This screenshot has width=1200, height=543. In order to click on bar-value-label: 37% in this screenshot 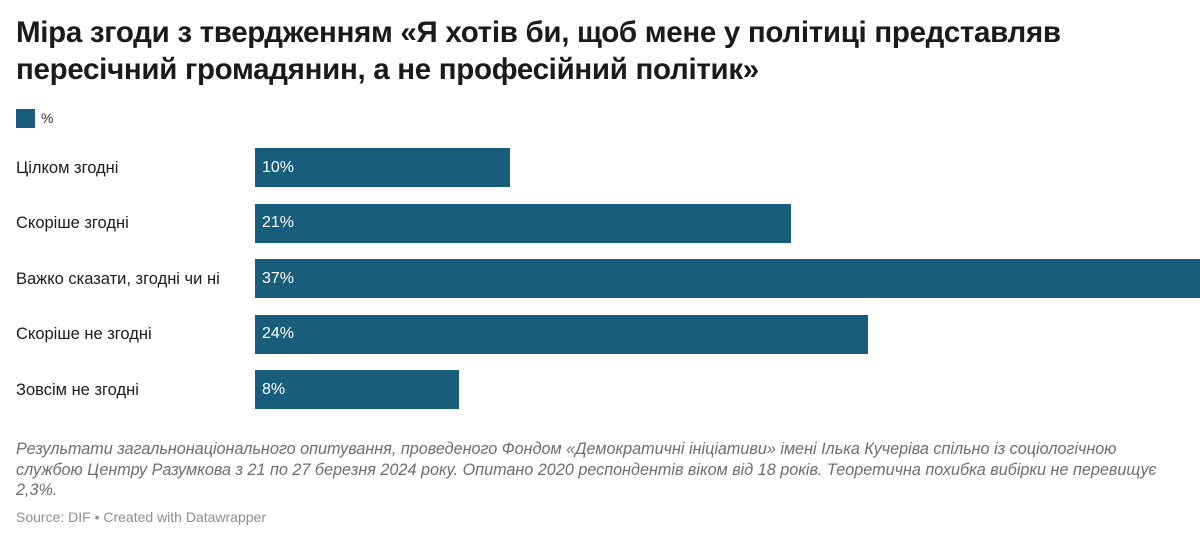, I will do `click(278, 278)`.